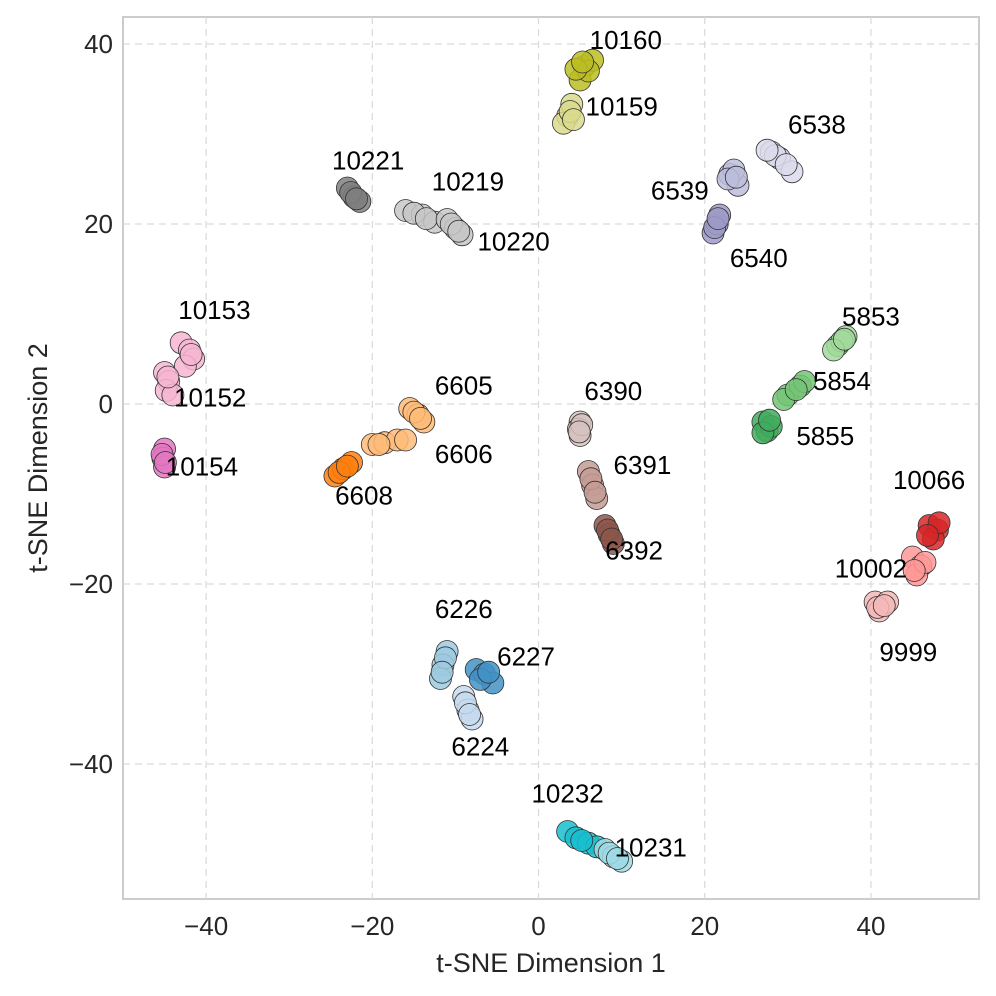 The width and height of the screenshot is (996, 996). Describe the element at coordinates (464, 454) in the screenshot. I see `cluster-label-6606: 6606` at that location.